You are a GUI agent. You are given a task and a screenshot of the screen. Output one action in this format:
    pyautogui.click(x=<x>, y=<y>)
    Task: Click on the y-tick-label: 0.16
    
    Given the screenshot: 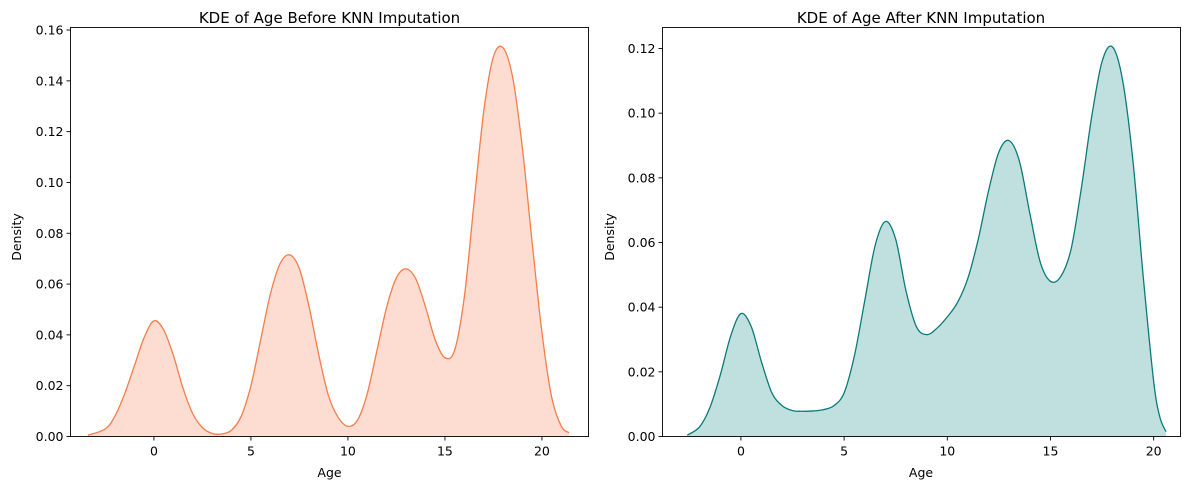 What is the action you would take?
    pyautogui.click(x=50, y=30)
    